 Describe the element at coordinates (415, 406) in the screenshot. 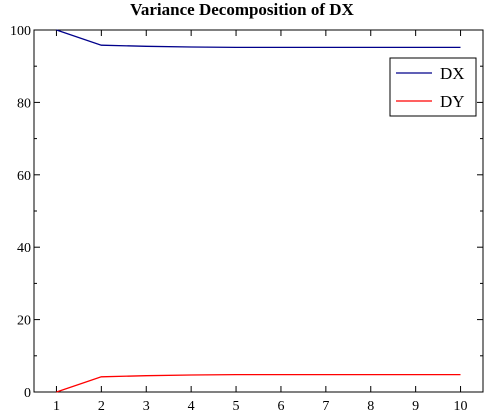

I see `x-tick-label: 9` at that location.